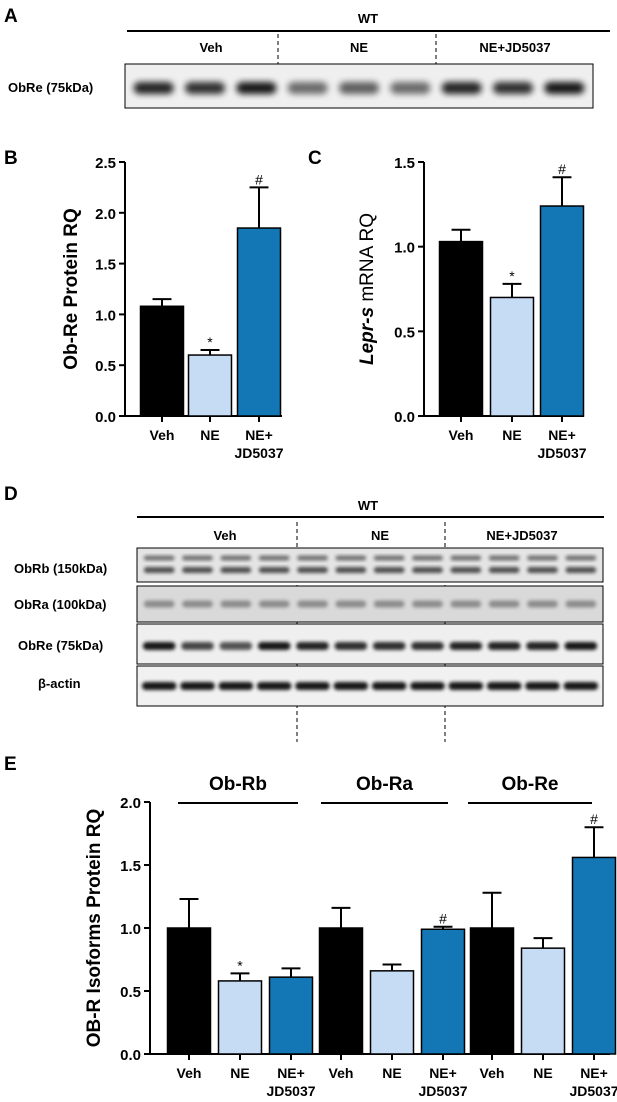 This screenshot has height=1102, width=617. What do you see at coordinates (50, 87) in the screenshot?
I see `blot-row-label: ObRe (75kDa)` at bounding box center [50, 87].